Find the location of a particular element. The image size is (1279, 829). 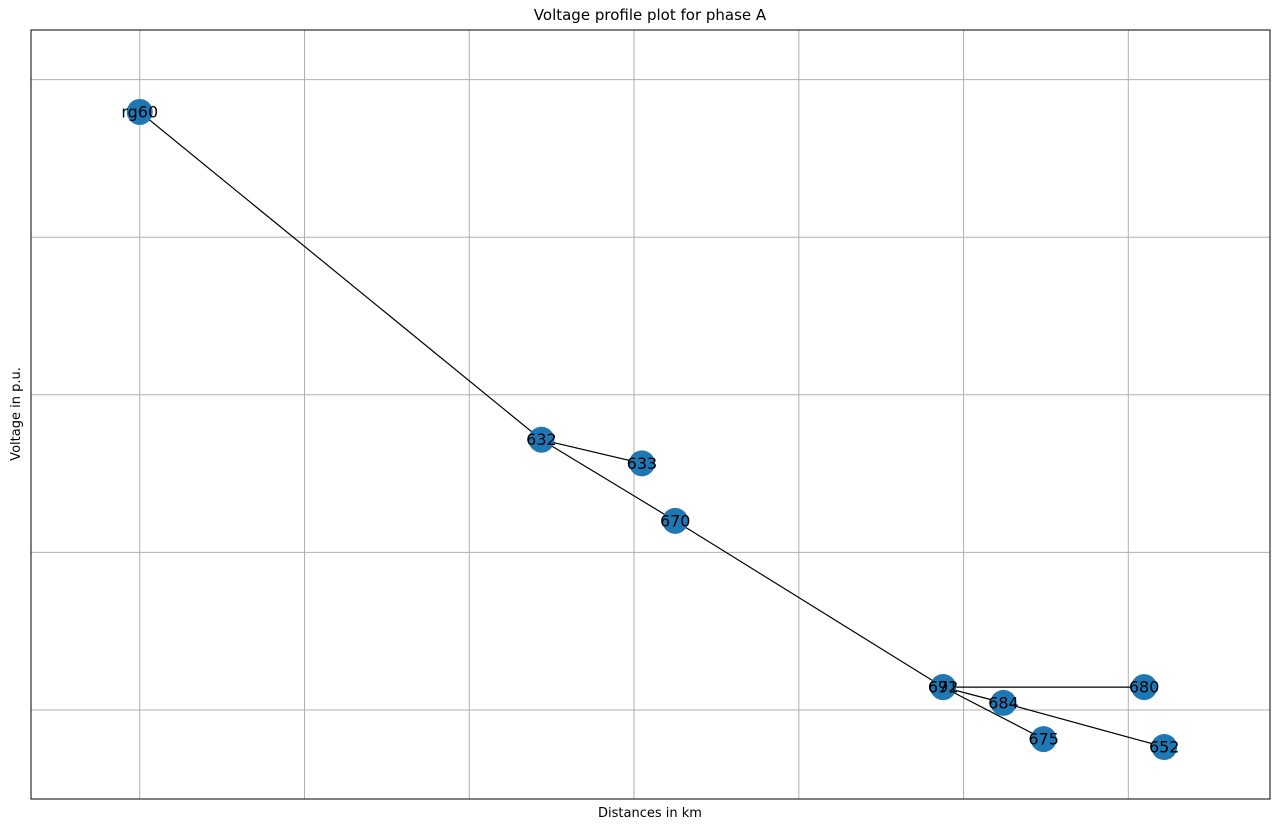

node-label-rg60: rg60 is located at coordinates (139, 111).